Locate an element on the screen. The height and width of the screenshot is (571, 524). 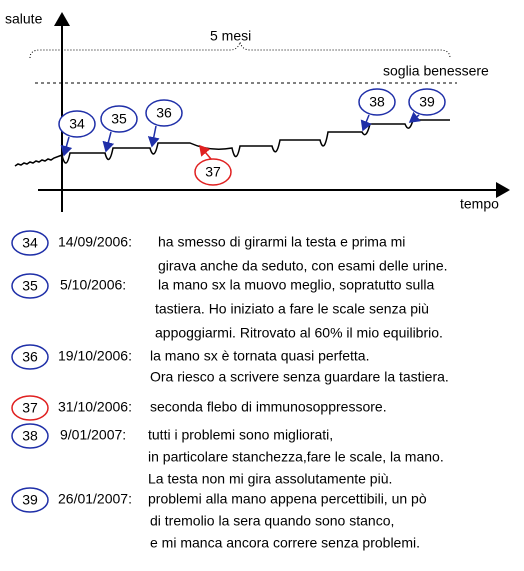
note-date: 9/01/2007: is located at coordinates (93, 435).